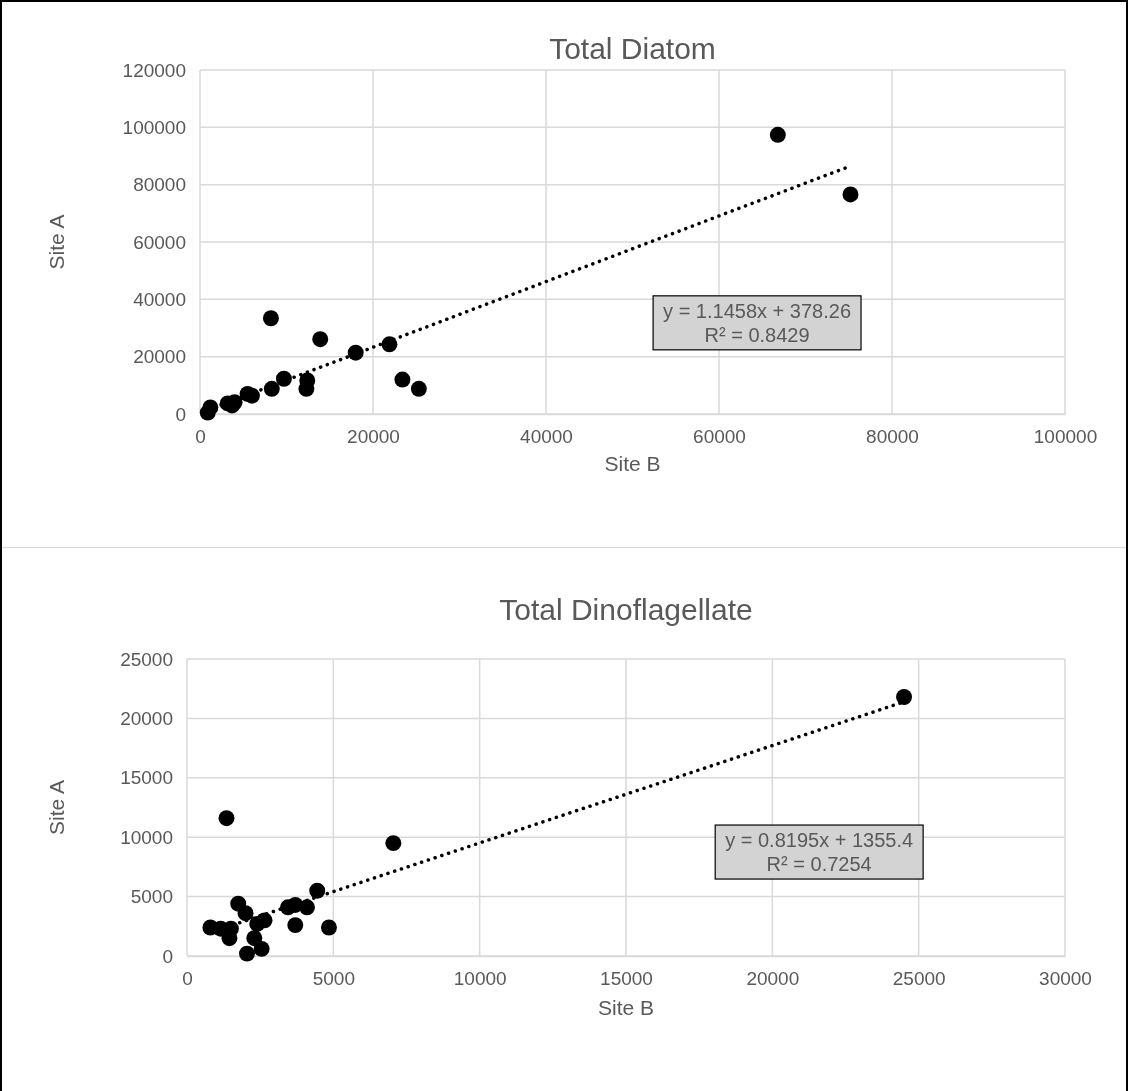 The image size is (1132, 1091). I want to click on x-tick-label: 40000, so click(546, 437).